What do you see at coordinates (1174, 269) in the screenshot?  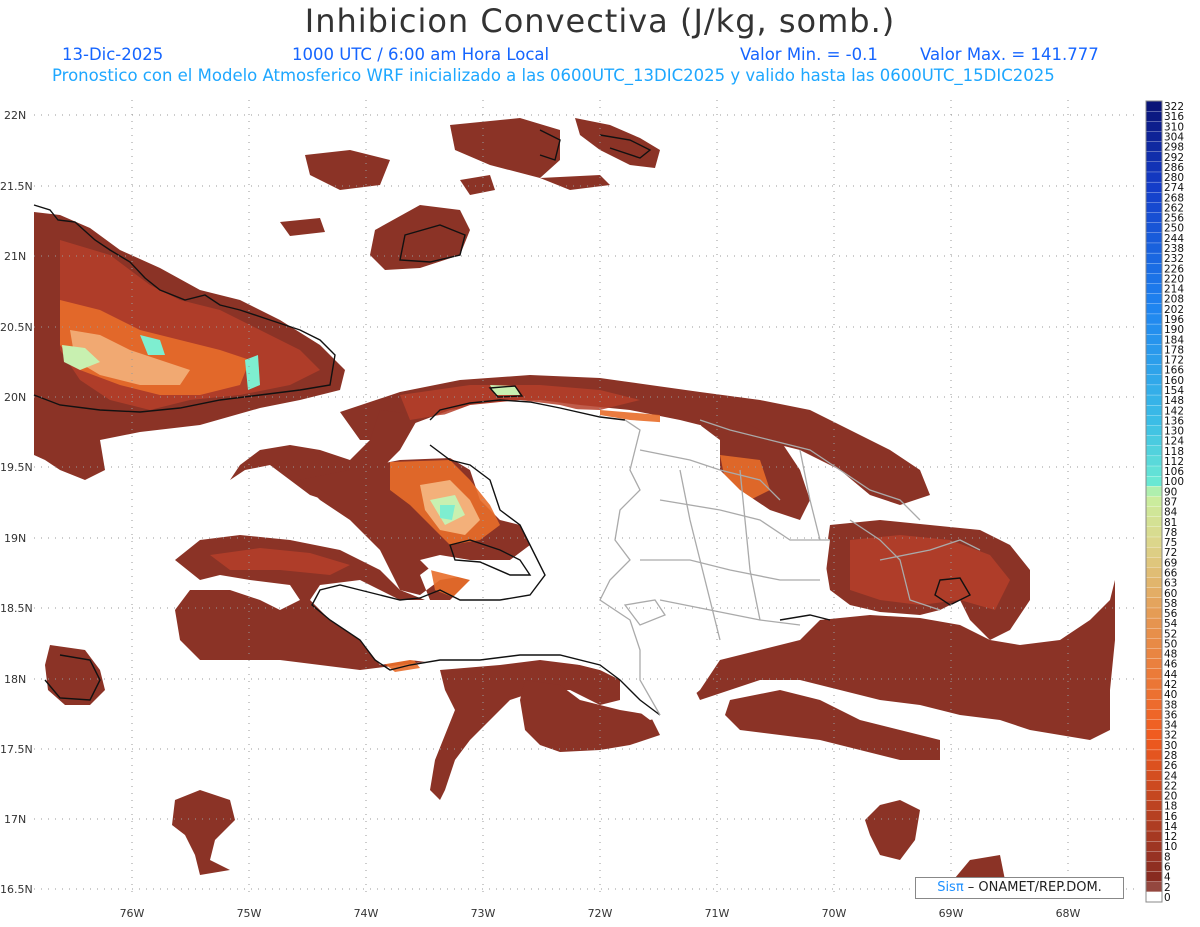 I see `colorbar-label: 226` at bounding box center [1174, 269].